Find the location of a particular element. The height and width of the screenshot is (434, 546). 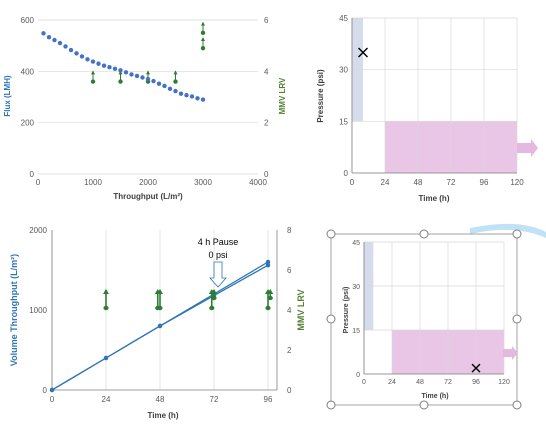

flux-y-tick-label: 0 is located at coordinates (32, 174).